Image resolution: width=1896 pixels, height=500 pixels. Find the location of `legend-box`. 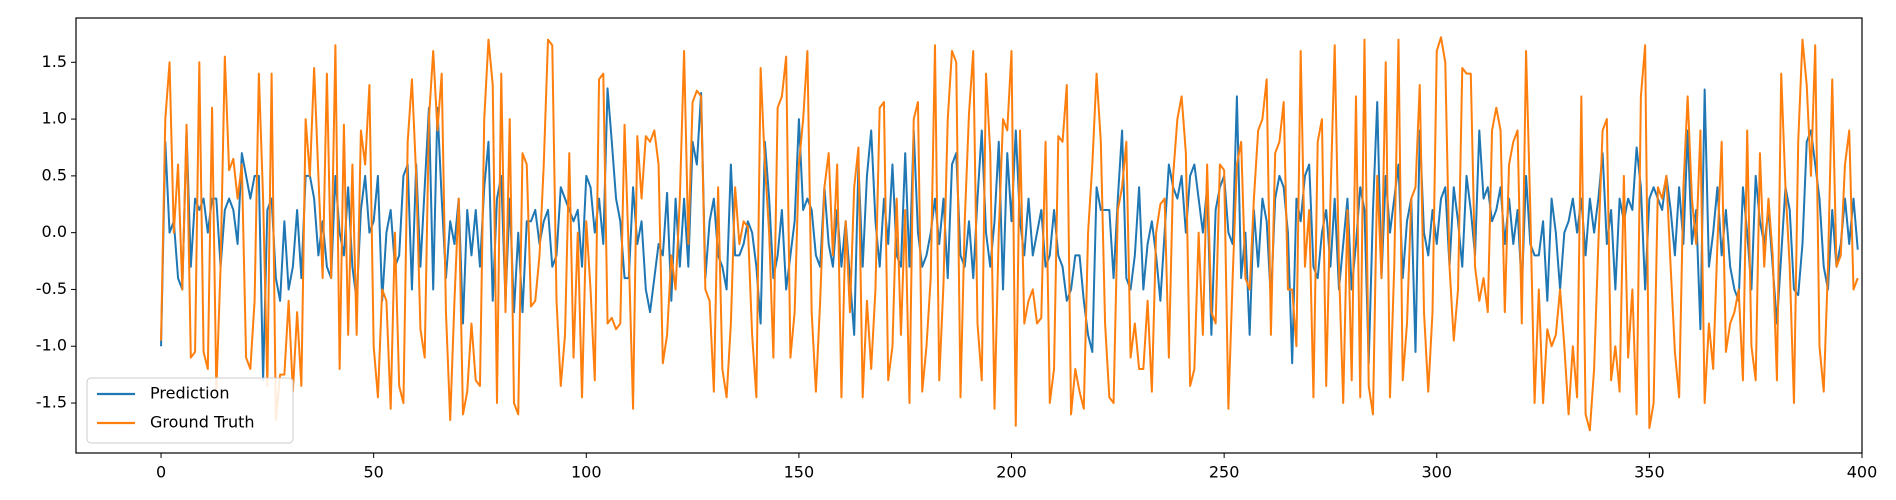

legend-box is located at coordinates (190, 410).